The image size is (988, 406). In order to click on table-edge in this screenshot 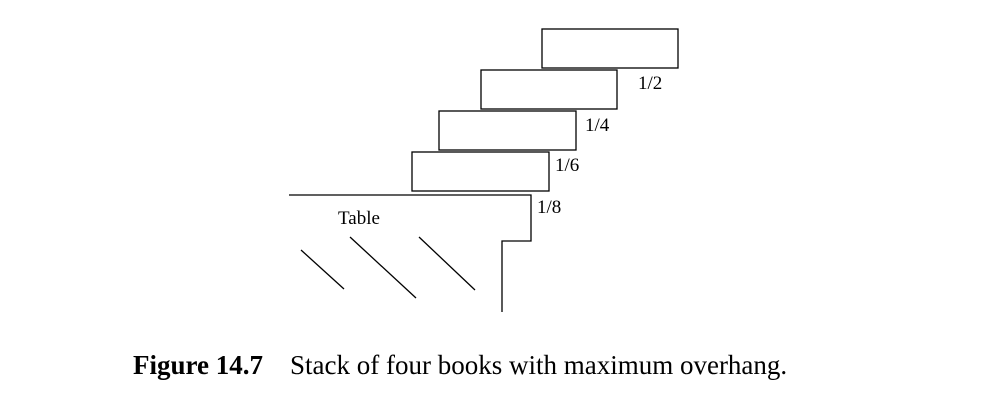, I will do `click(410, 253)`.